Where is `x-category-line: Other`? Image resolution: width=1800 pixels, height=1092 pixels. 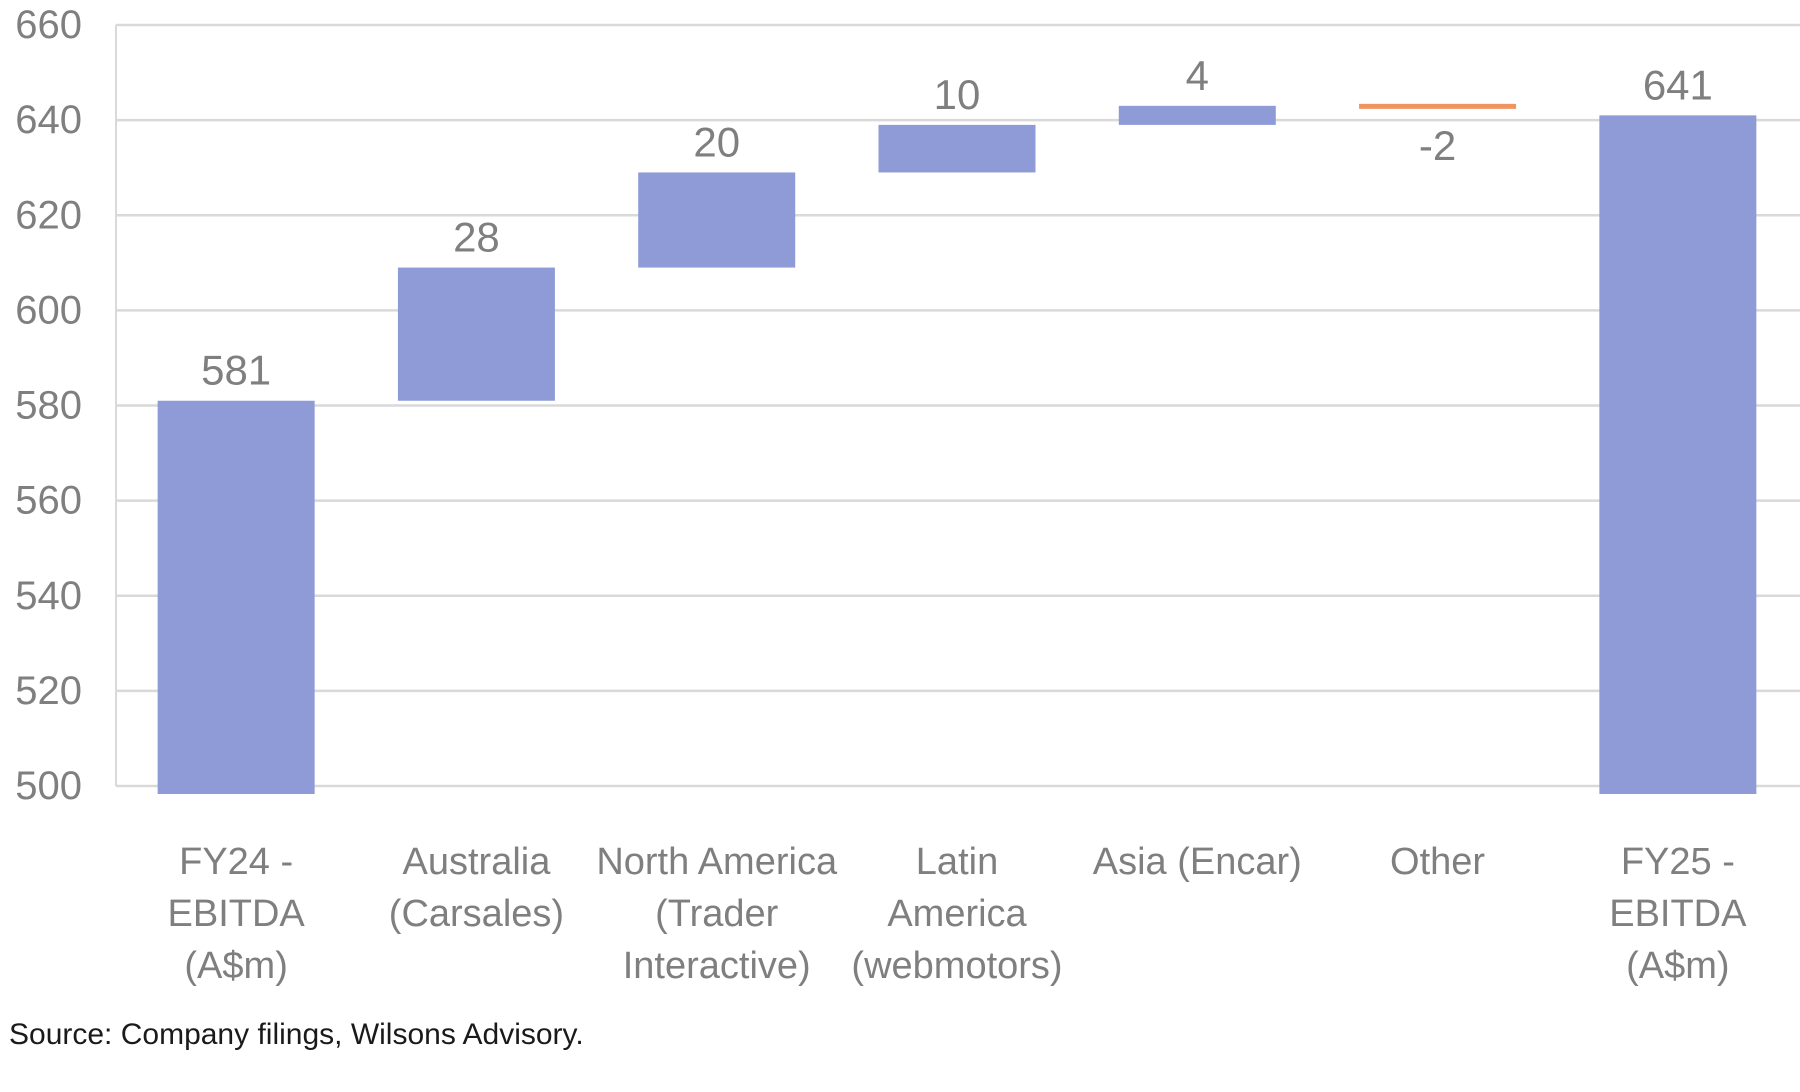
x-category-line: Other is located at coordinates (1437, 862).